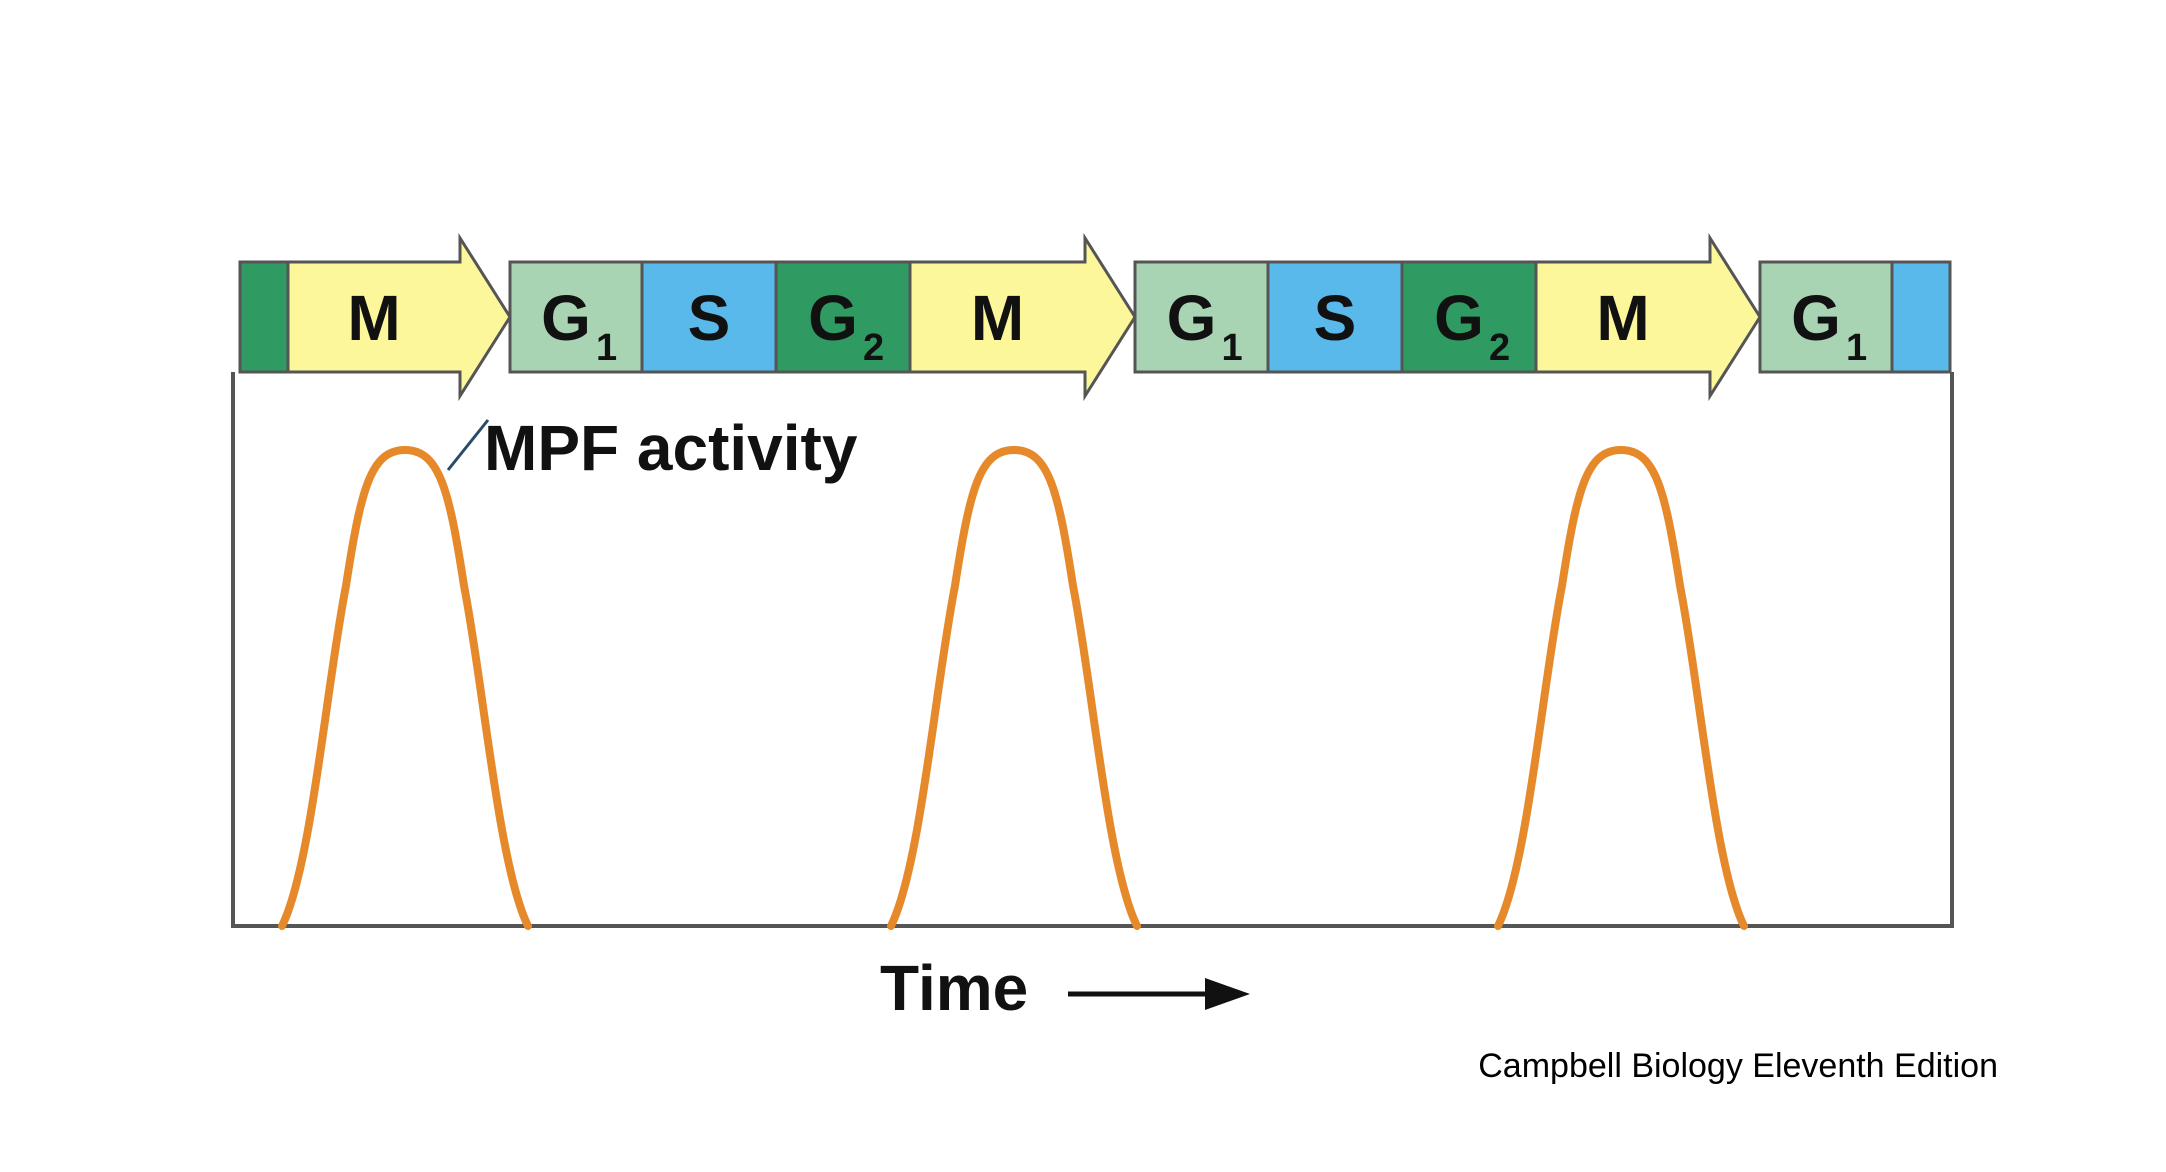  What do you see at coordinates (954, 988) in the screenshot?
I see `time-axis-label: Time` at bounding box center [954, 988].